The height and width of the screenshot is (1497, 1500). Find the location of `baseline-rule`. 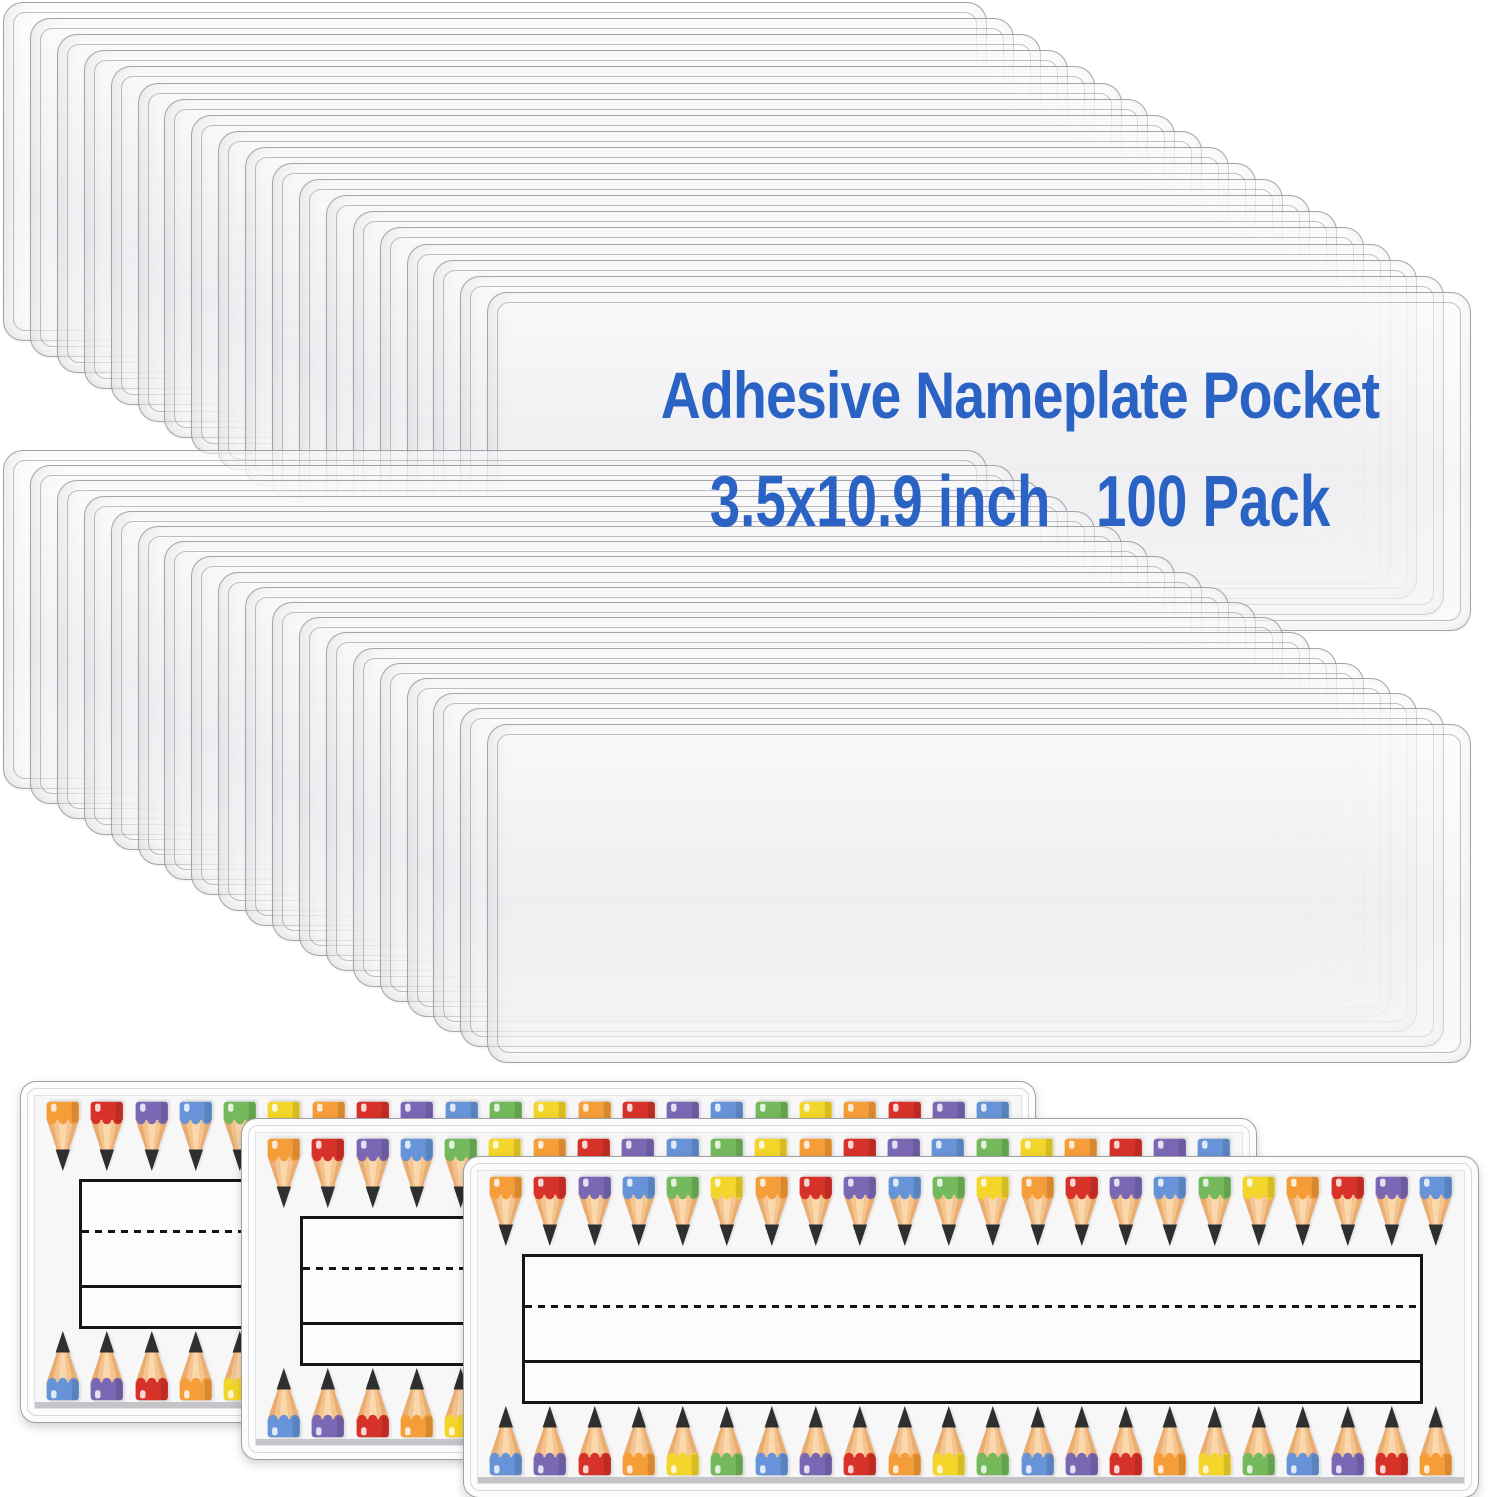

baseline-rule is located at coordinates (972, 1361).